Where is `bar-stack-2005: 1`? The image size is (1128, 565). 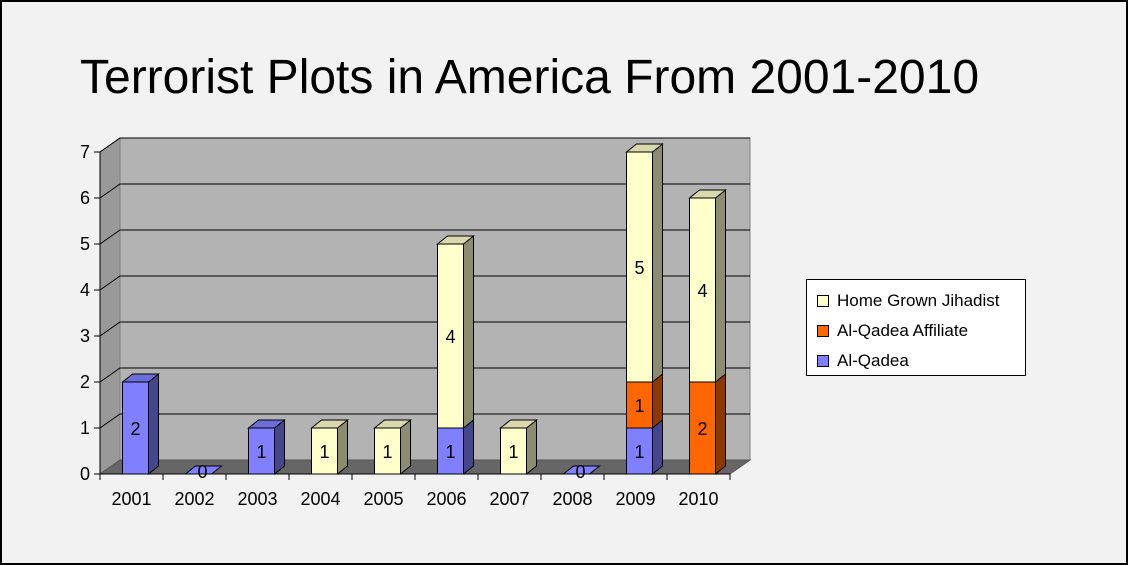
bar-stack-2005: 1 is located at coordinates (392, 447).